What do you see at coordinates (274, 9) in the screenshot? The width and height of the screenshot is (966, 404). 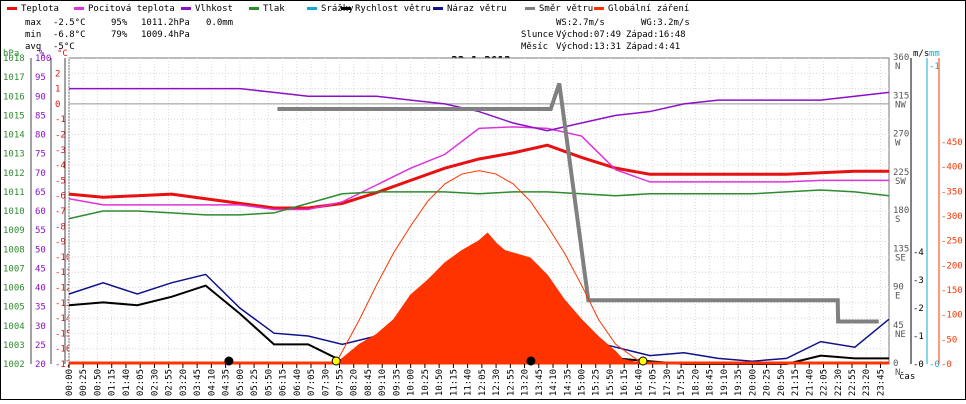 I see `legend-label: Tlak` at bounding box center [274, 9].